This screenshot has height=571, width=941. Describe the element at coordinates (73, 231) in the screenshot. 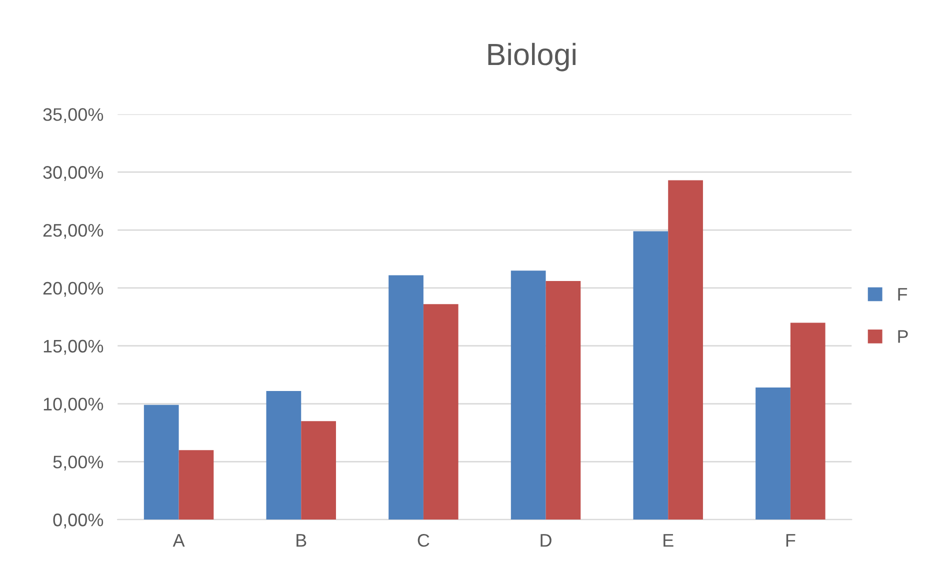

I see `y-tick-label: 25,00%` at that location.